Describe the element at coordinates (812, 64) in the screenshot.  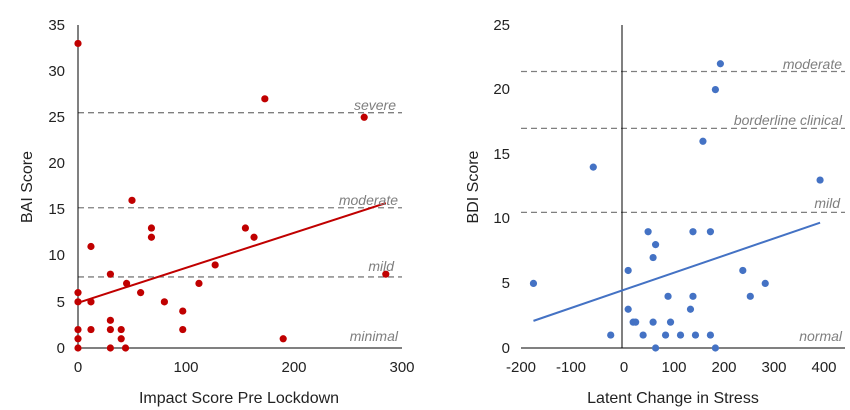
I see `bdi-ref-label-moderate: moderate` at that location.